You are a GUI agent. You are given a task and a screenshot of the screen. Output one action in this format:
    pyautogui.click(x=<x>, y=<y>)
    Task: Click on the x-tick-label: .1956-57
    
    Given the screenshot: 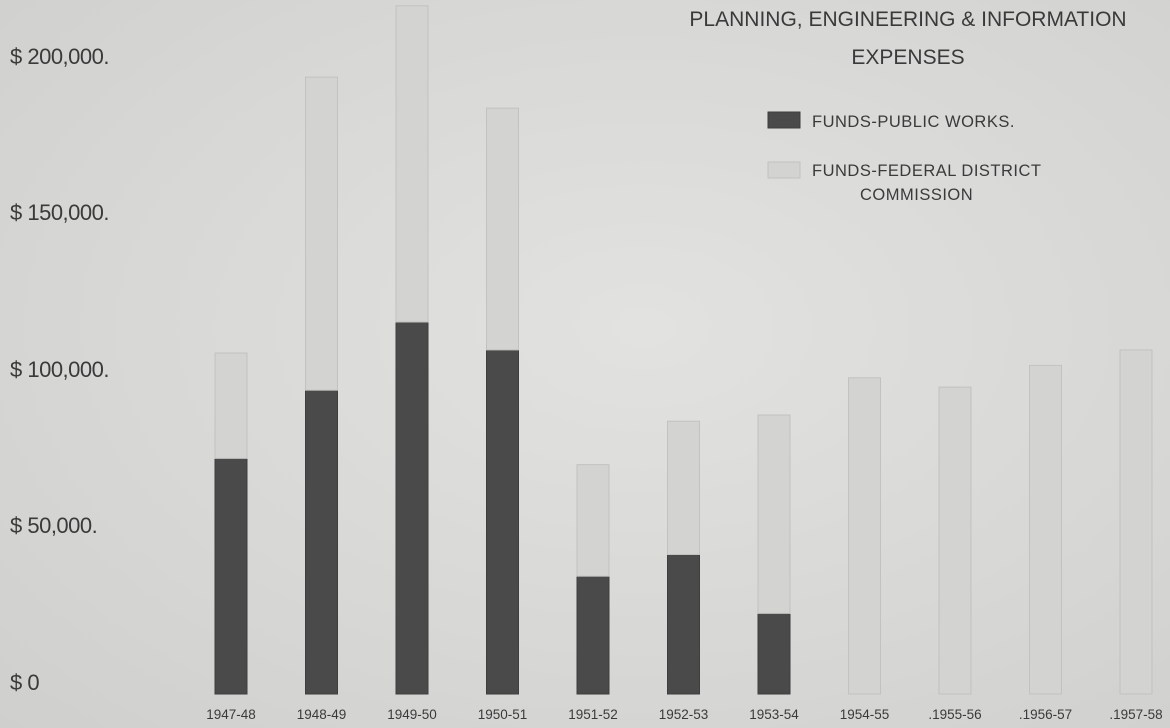 What is the action you would take?
    pyautogui.click(x=1045, y=714)
    